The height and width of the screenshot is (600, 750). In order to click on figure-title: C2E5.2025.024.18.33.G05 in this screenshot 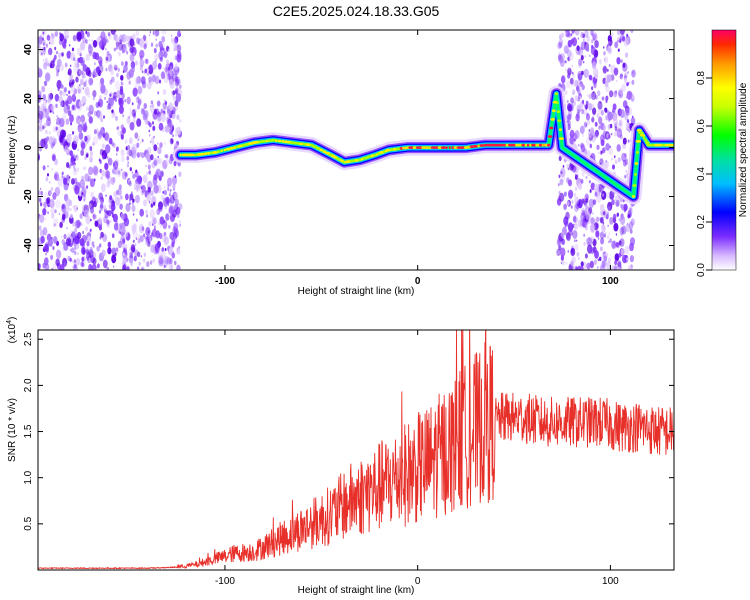, I will do `click(356, 11)`.